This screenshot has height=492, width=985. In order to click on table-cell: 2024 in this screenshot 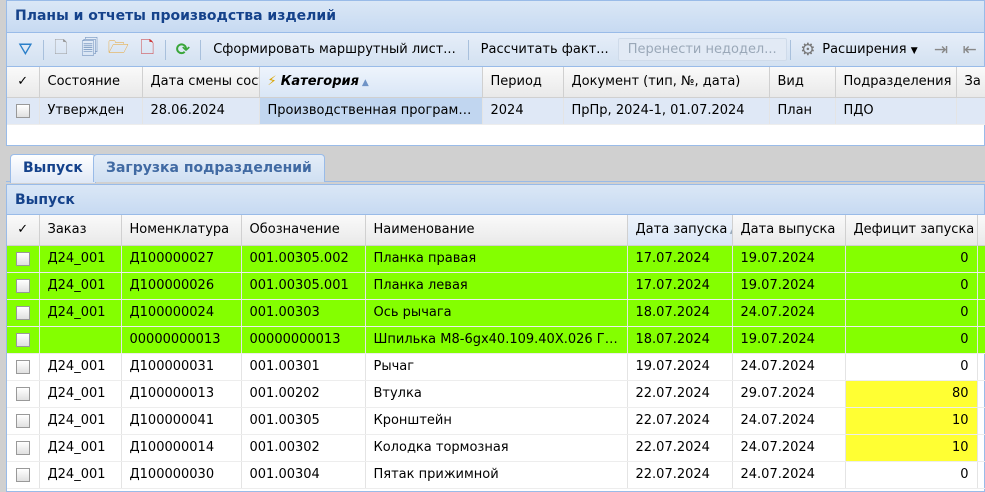, I will do `click(523, 111)`.